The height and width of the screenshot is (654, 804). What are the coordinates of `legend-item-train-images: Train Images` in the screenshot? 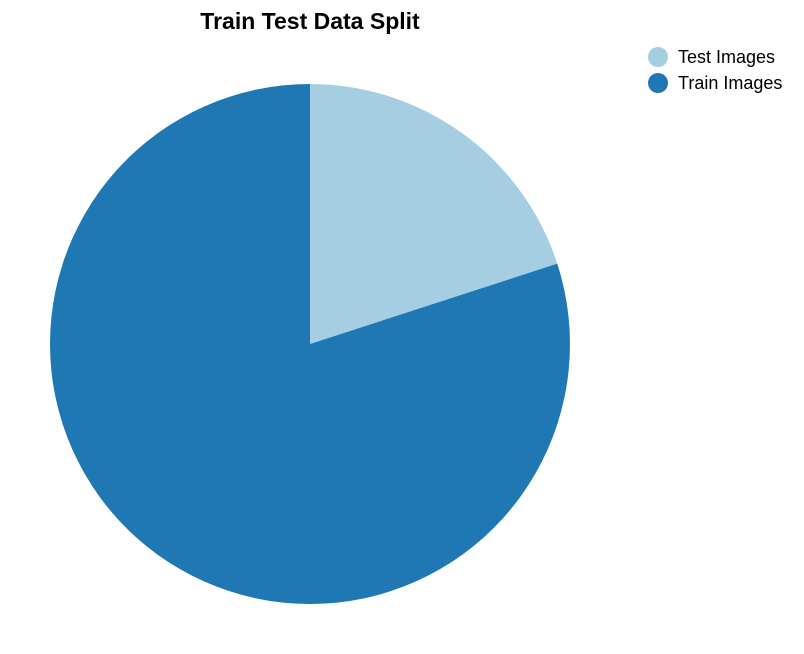 It's located at (715, 83).